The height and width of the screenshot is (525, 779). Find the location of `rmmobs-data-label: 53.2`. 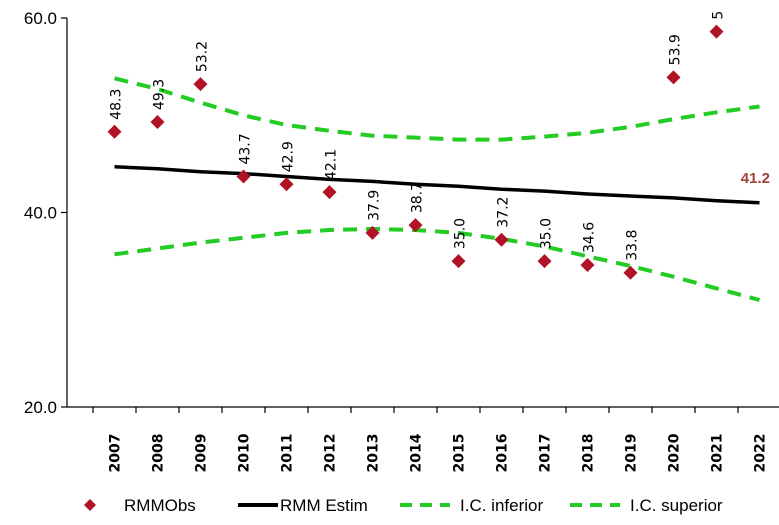

rmmobs-data-label: 53.2 is located at coordinates (203, 56).